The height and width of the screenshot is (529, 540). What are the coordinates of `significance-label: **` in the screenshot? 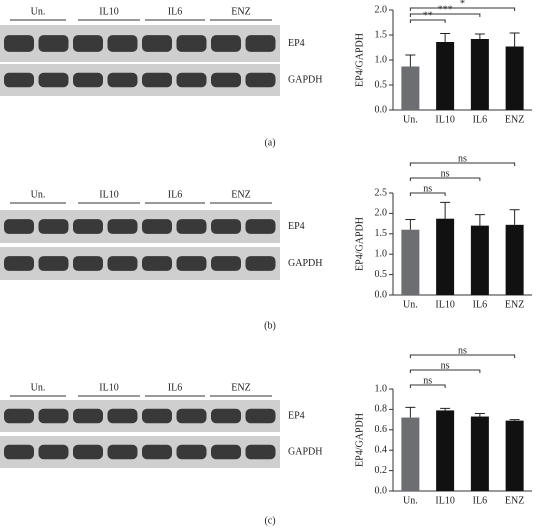 It's located at (428, 15).